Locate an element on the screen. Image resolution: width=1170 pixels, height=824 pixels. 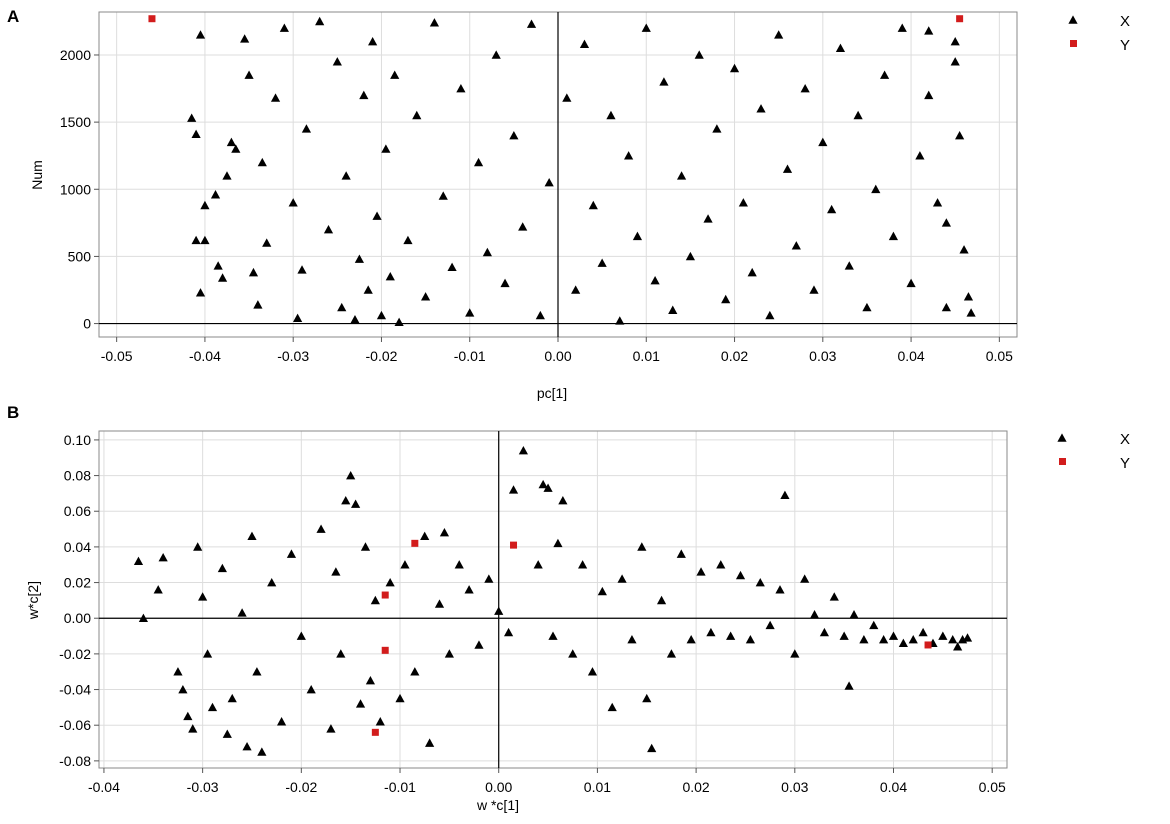
x-tick-label: 0.02 is located at coordinates (734, 356).